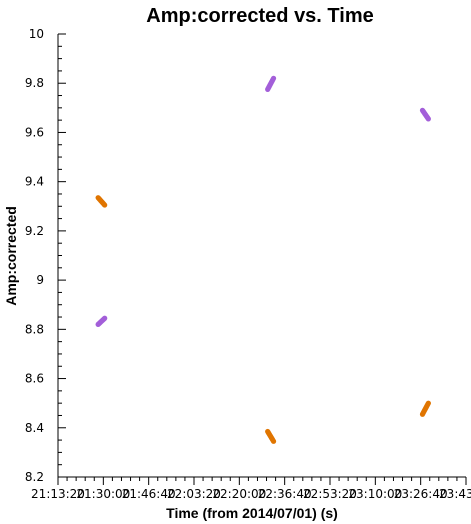  What do you see at coordinates (421, 494) in the screenshot?
I see `x-tick-label: 23:26:40` at bounding box center [421, 494].